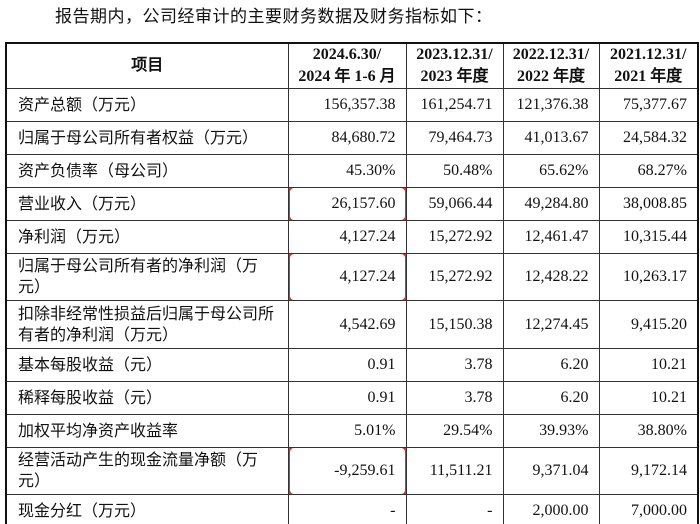 This screenshot has width=700, height=524. I want to click on table-row: 基本每股收益（元） 0.91 3.78 6.20 10.21, so click(352, 365).